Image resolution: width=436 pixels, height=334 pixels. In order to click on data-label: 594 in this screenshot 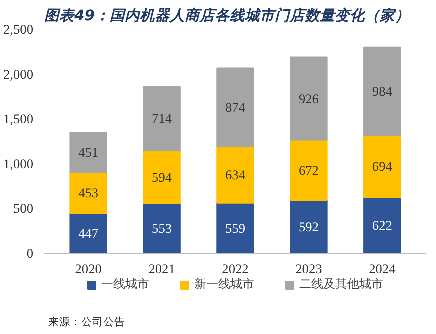, I will do `click(162, 177)`.